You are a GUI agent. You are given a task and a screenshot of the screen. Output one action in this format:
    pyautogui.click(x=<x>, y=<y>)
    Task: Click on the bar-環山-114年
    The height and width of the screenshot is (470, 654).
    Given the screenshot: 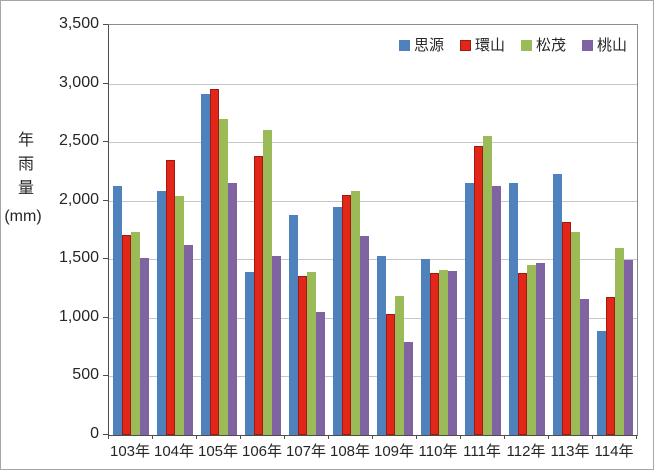 What is the action you would take?
    pyautogui.click(x=610, y=365)
    